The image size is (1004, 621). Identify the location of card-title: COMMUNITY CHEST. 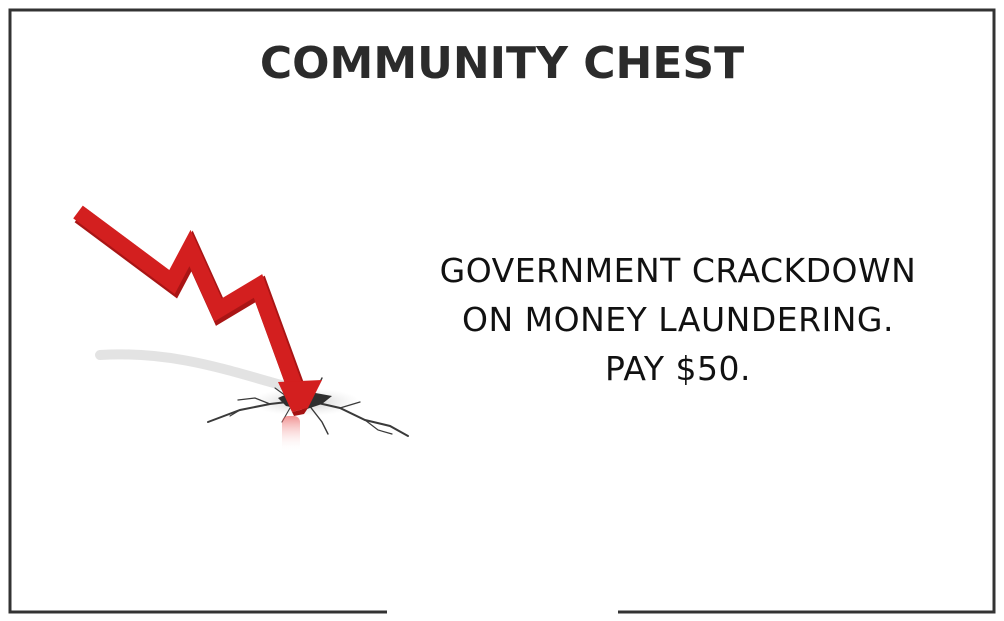
(502, 63).